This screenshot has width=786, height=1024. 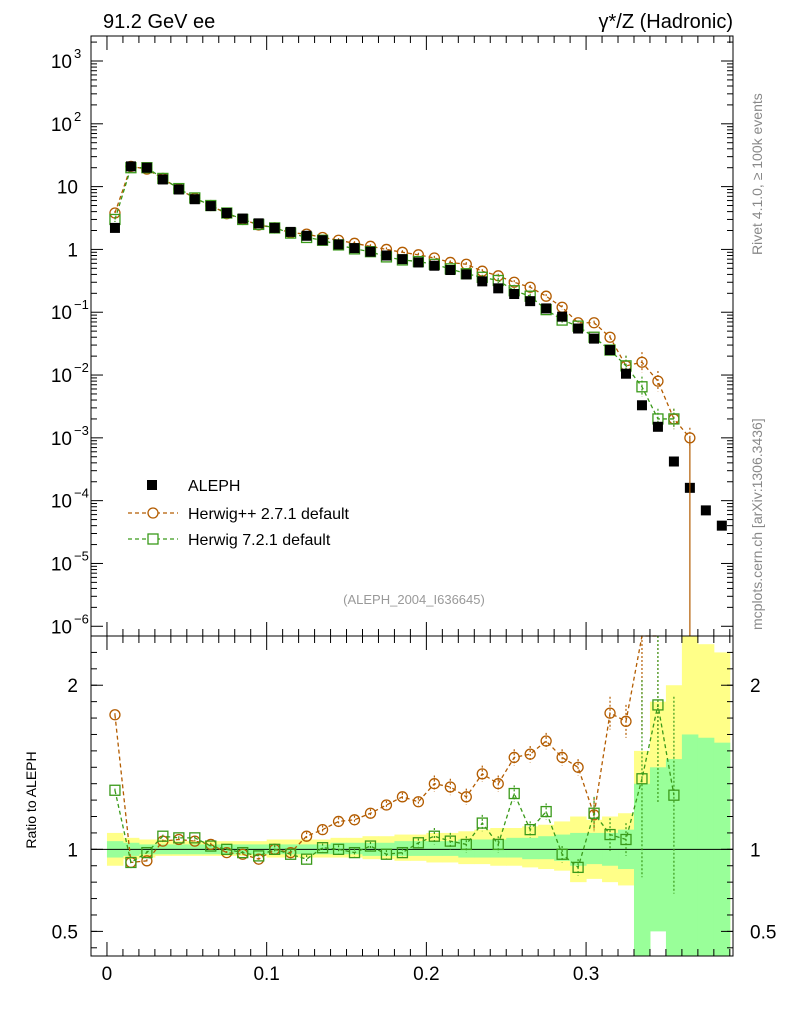 I want to click on main-ytick-exponent: −1, so click(x=81, y=304).